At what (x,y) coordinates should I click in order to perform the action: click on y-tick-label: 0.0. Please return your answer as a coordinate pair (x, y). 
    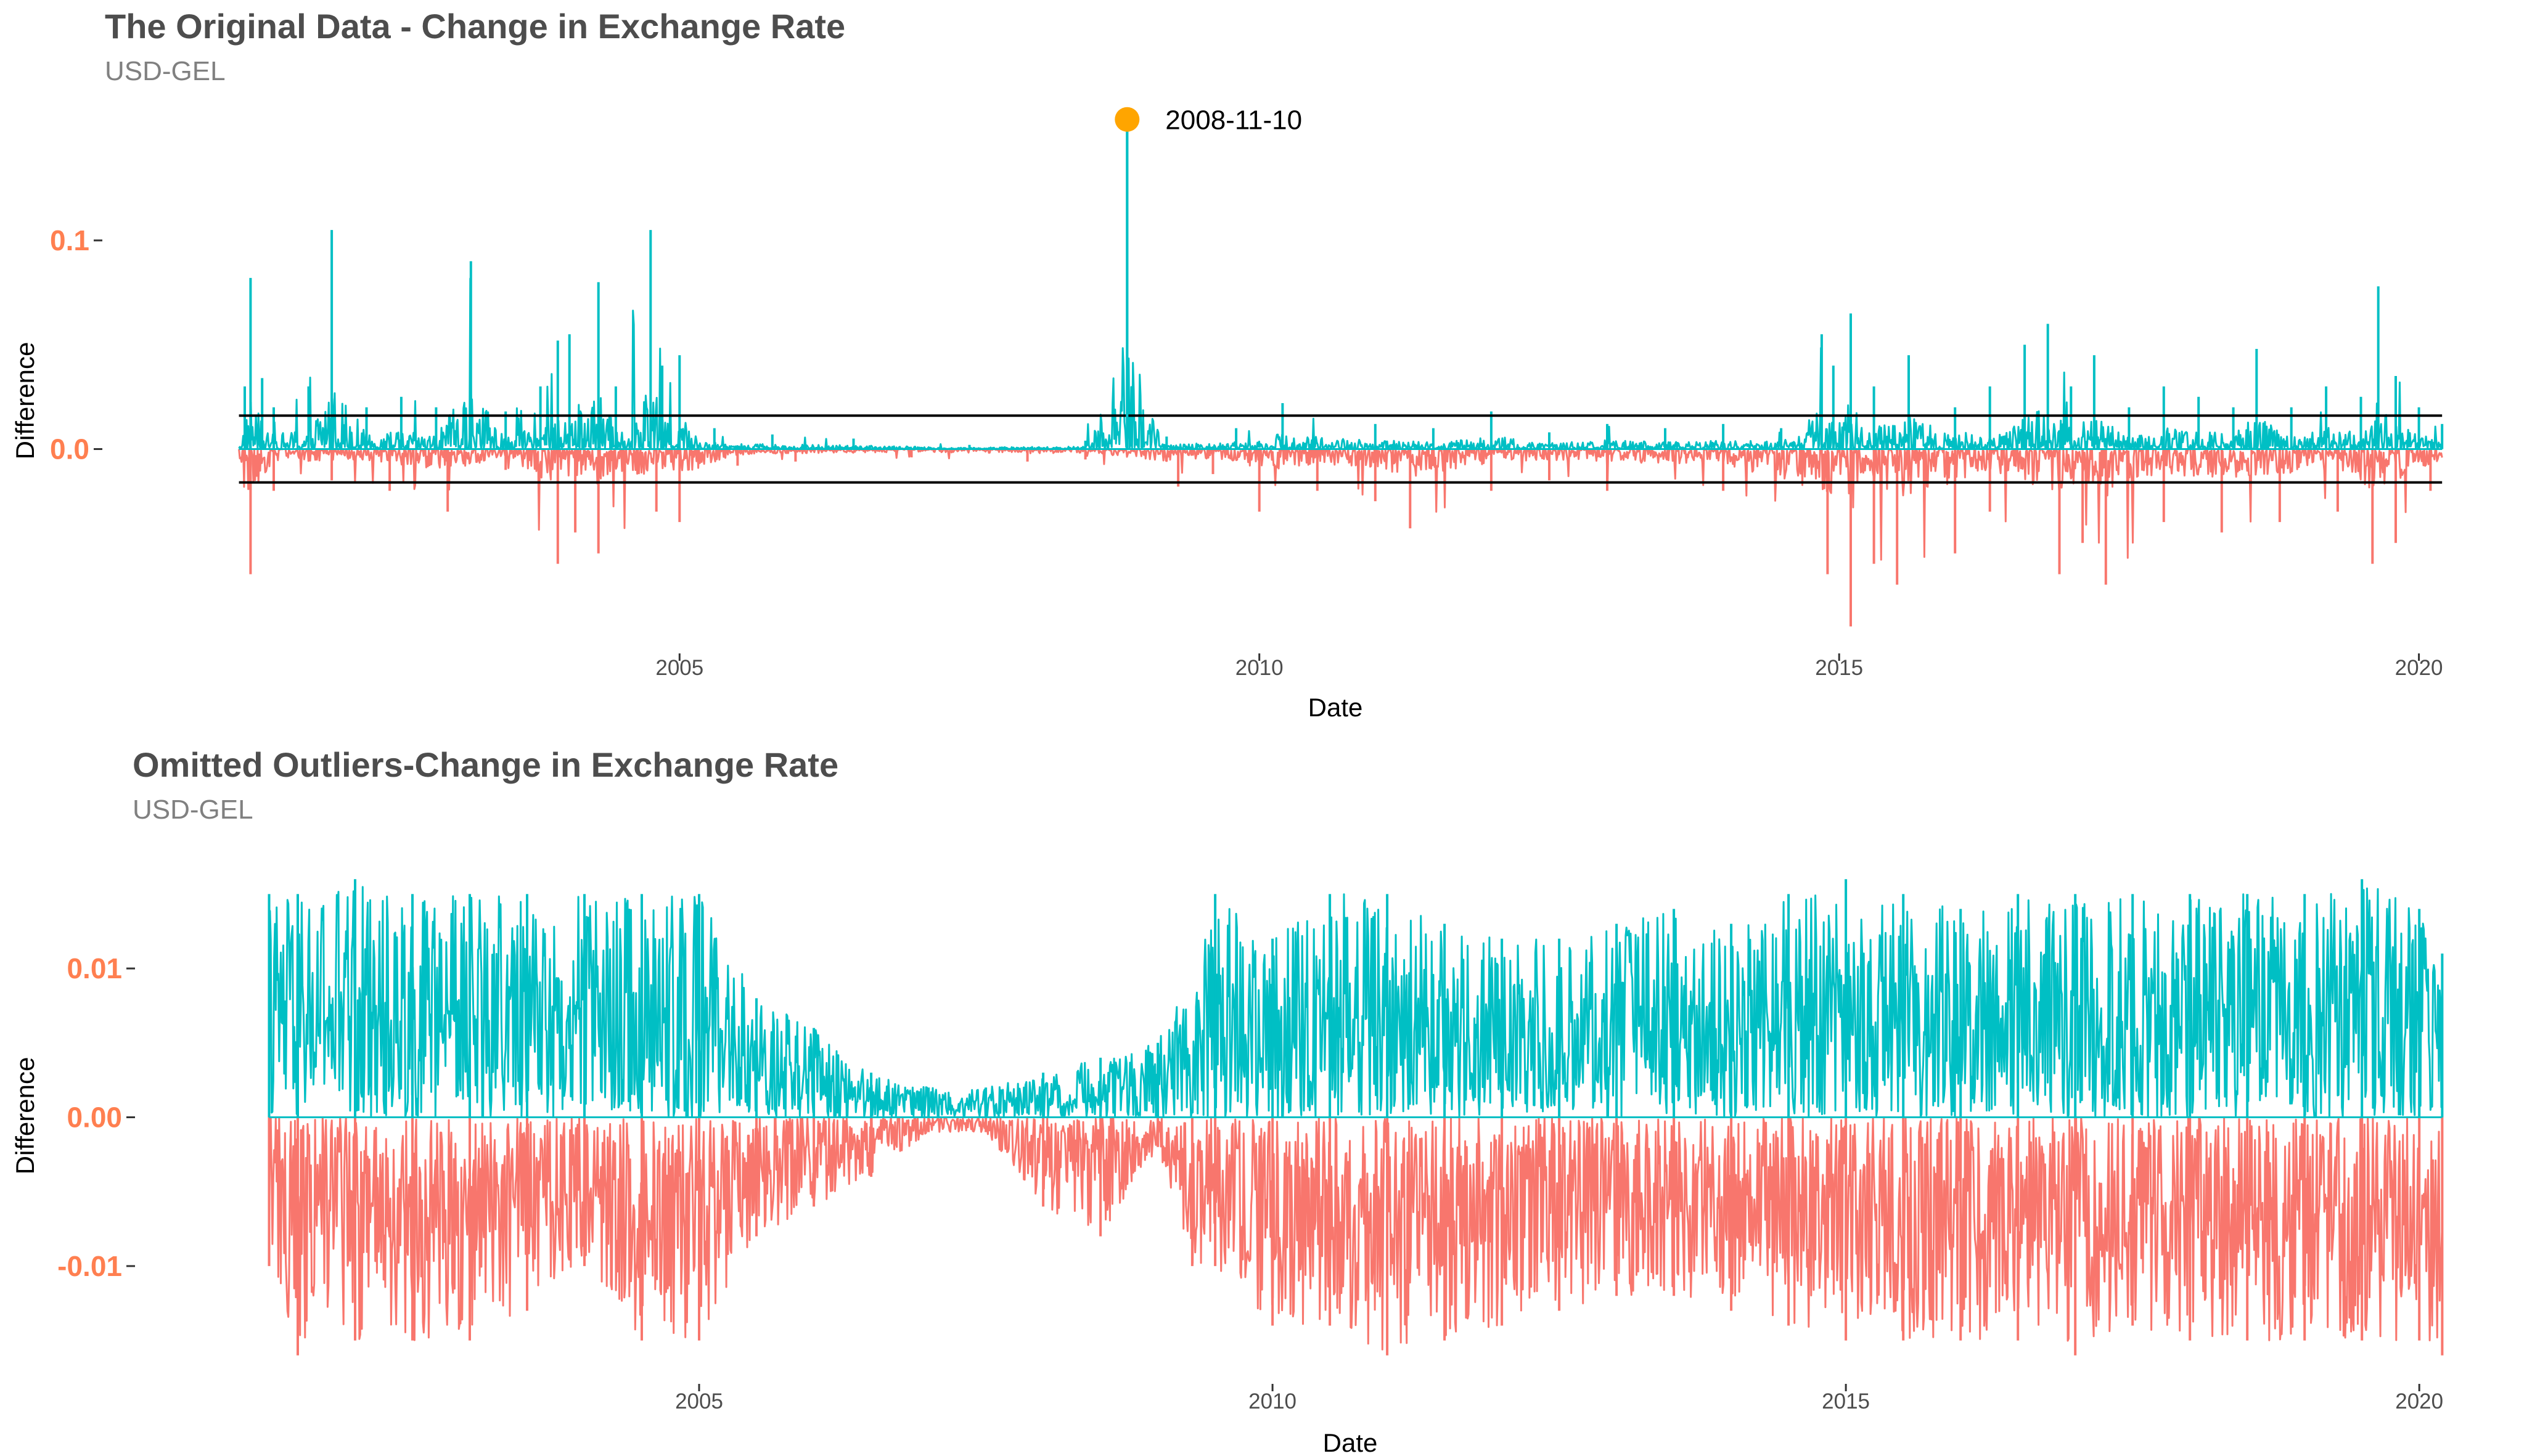
    Looking at the image, I should click on (69, 449).